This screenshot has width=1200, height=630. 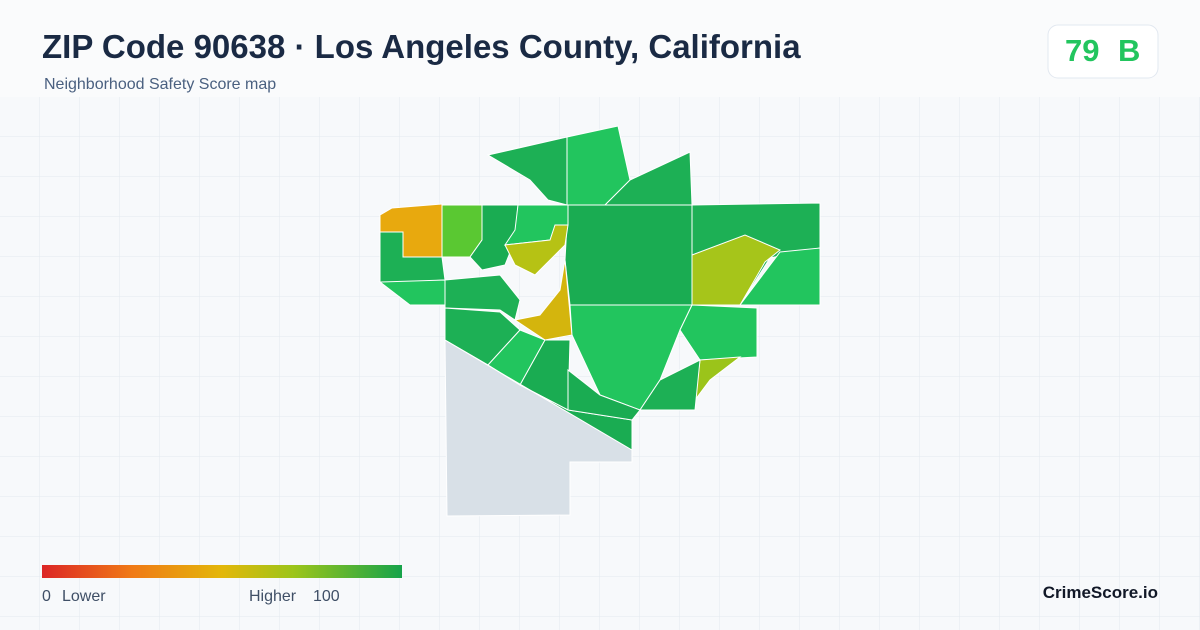 I want to click on subtitle: Neighborhood Safety Score map, so click(x=160, y=84).